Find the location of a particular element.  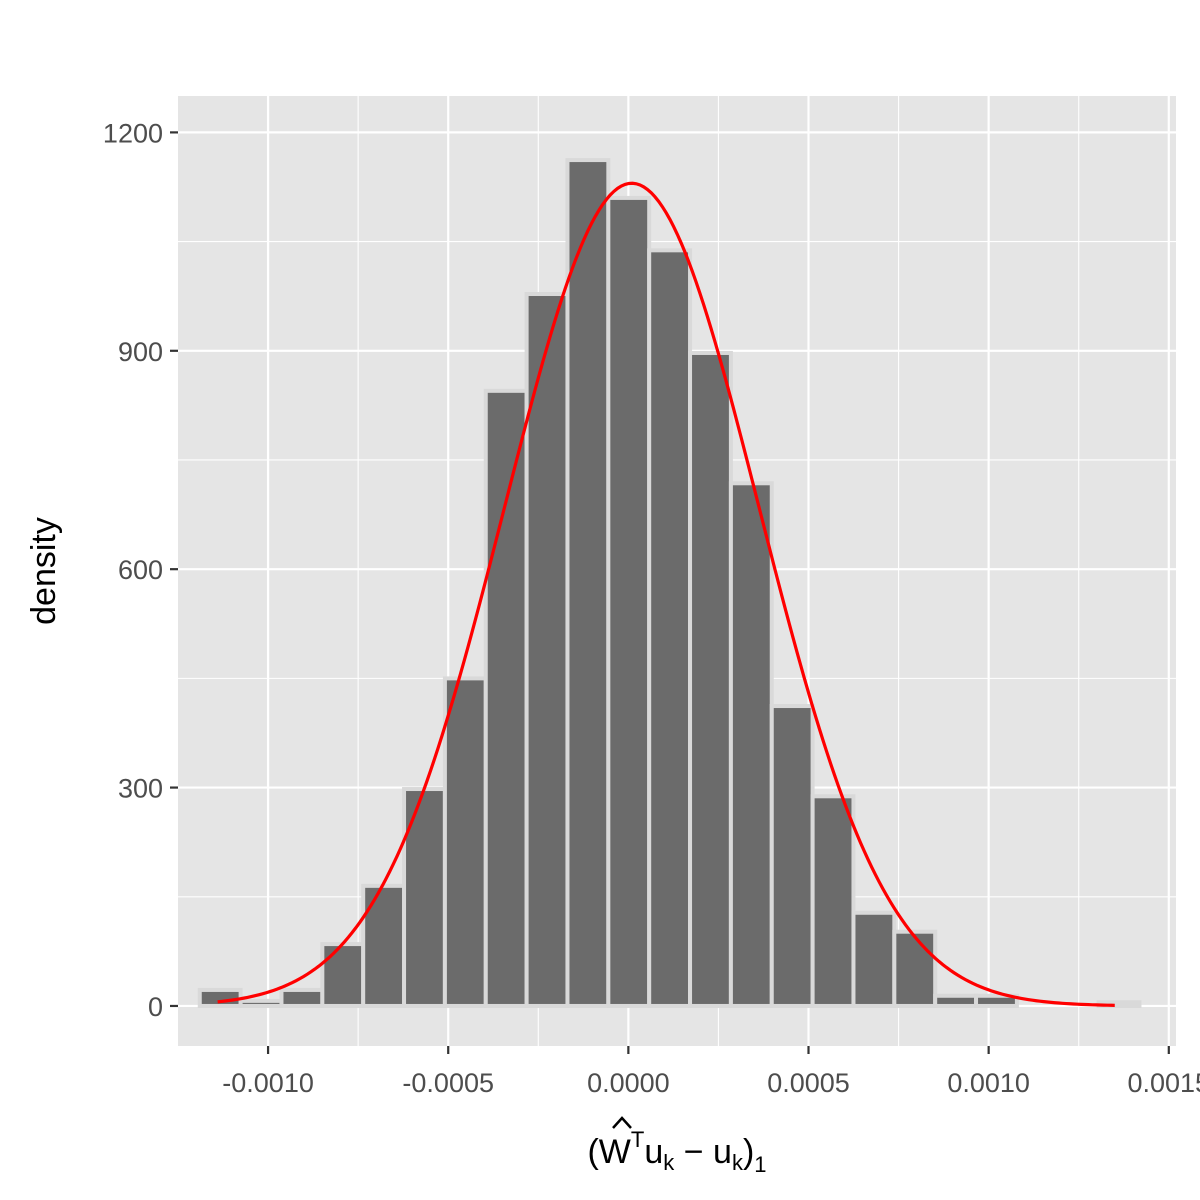

x-axis-title-sub3: 1 is located at coordinates (760, 1164).